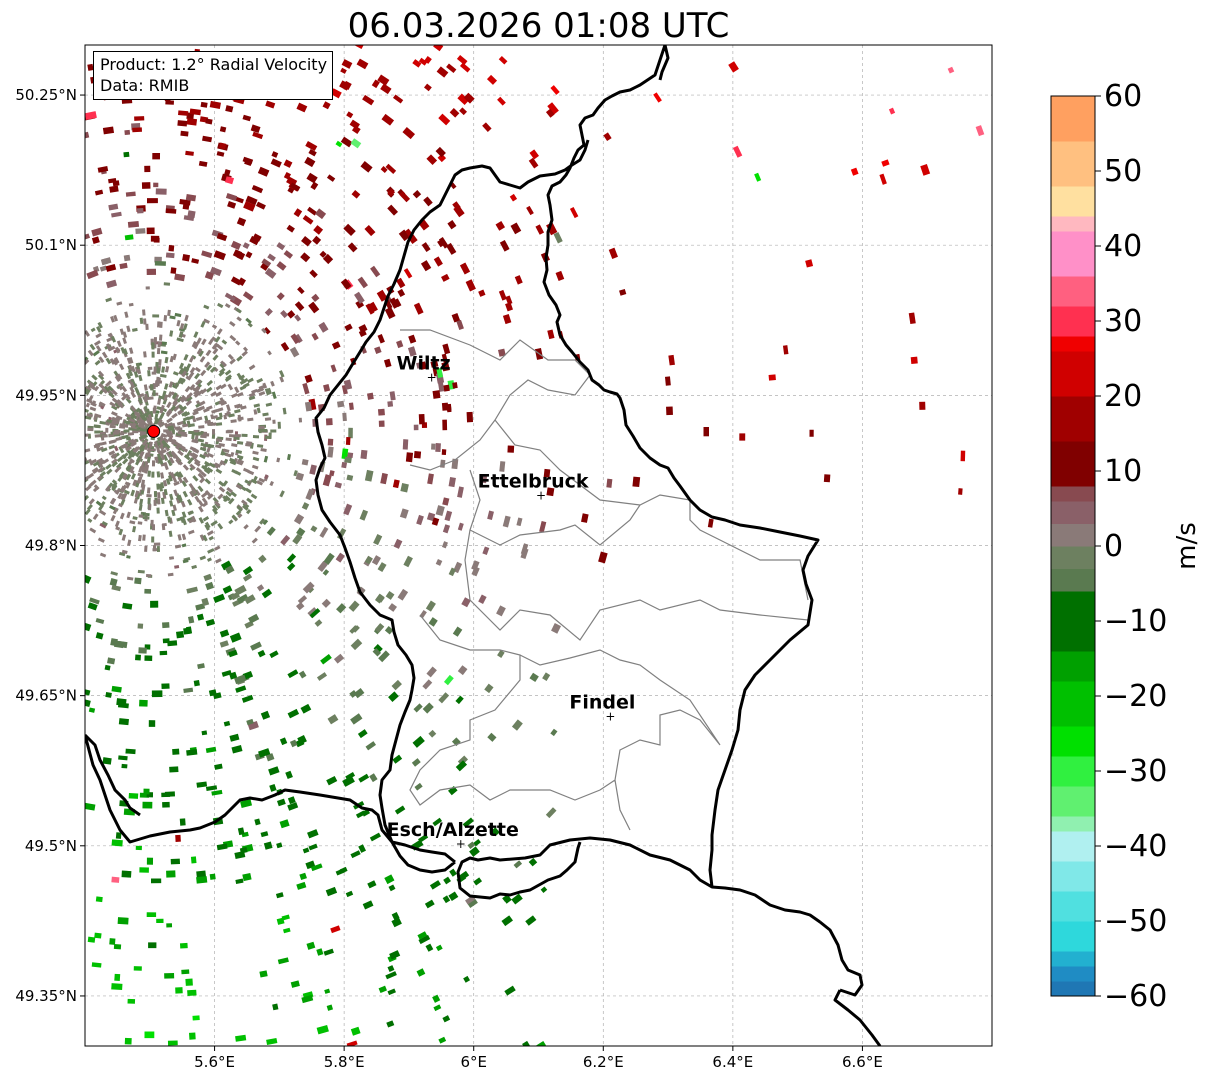 This screenshot has height=1081, width=1207. What do you see at coordinates (1135, 696) in the screenshot?
I see `colorbar-tick-label: −20` at bounding box center [1135, 696].